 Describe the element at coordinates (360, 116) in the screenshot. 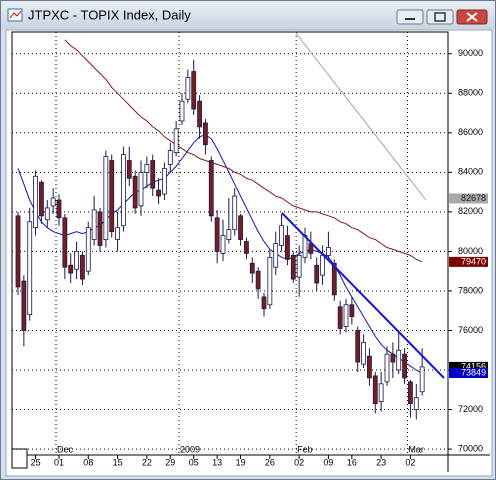

I see `gray-trendline` at that location.